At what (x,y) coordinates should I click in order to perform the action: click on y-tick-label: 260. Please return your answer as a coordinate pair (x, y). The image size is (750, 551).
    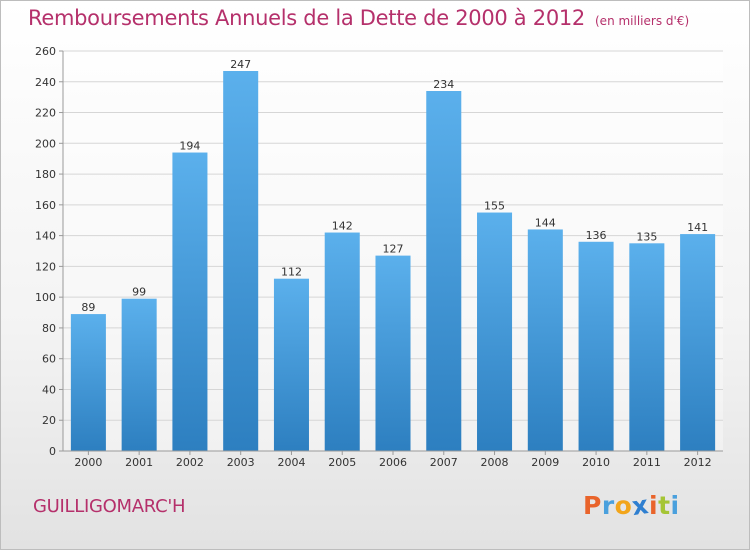
    Looking at the image, I should click on (45, 51).